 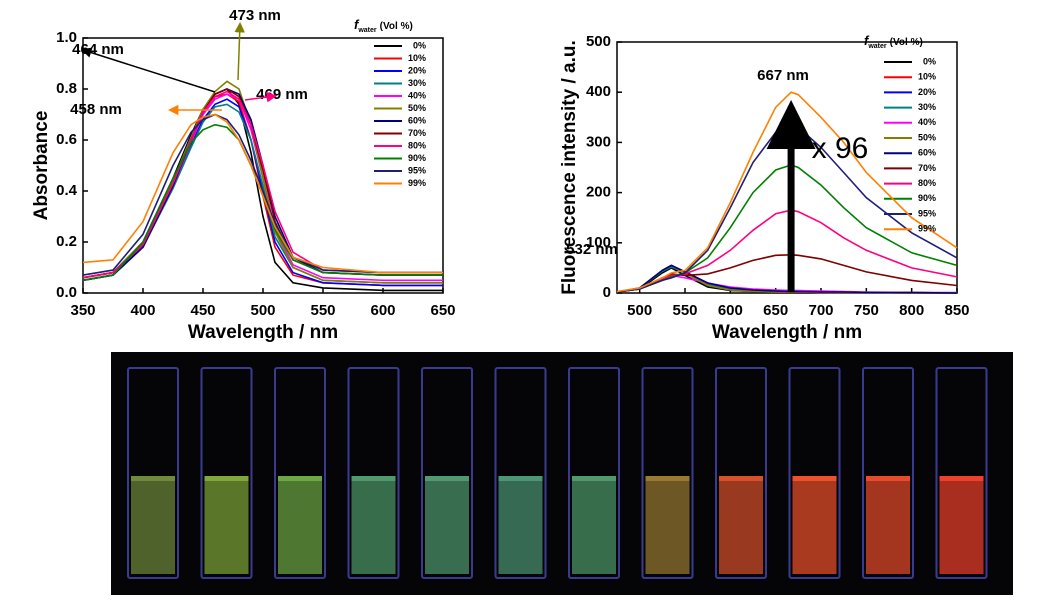 I want to click on legend-label: 50%, so click(x=927, y=137).